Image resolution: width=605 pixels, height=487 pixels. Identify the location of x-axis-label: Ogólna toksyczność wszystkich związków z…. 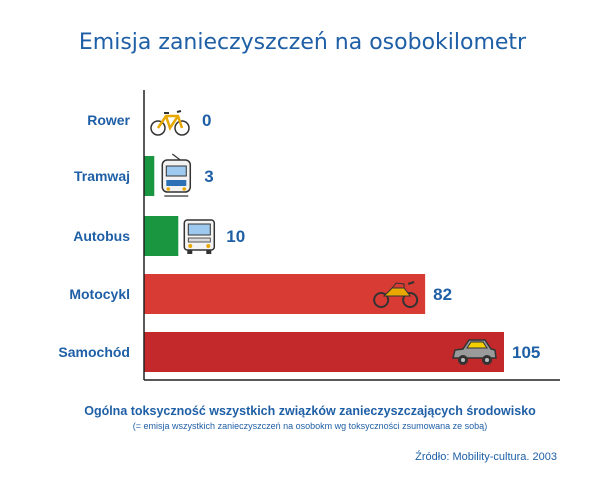
(310, 411).